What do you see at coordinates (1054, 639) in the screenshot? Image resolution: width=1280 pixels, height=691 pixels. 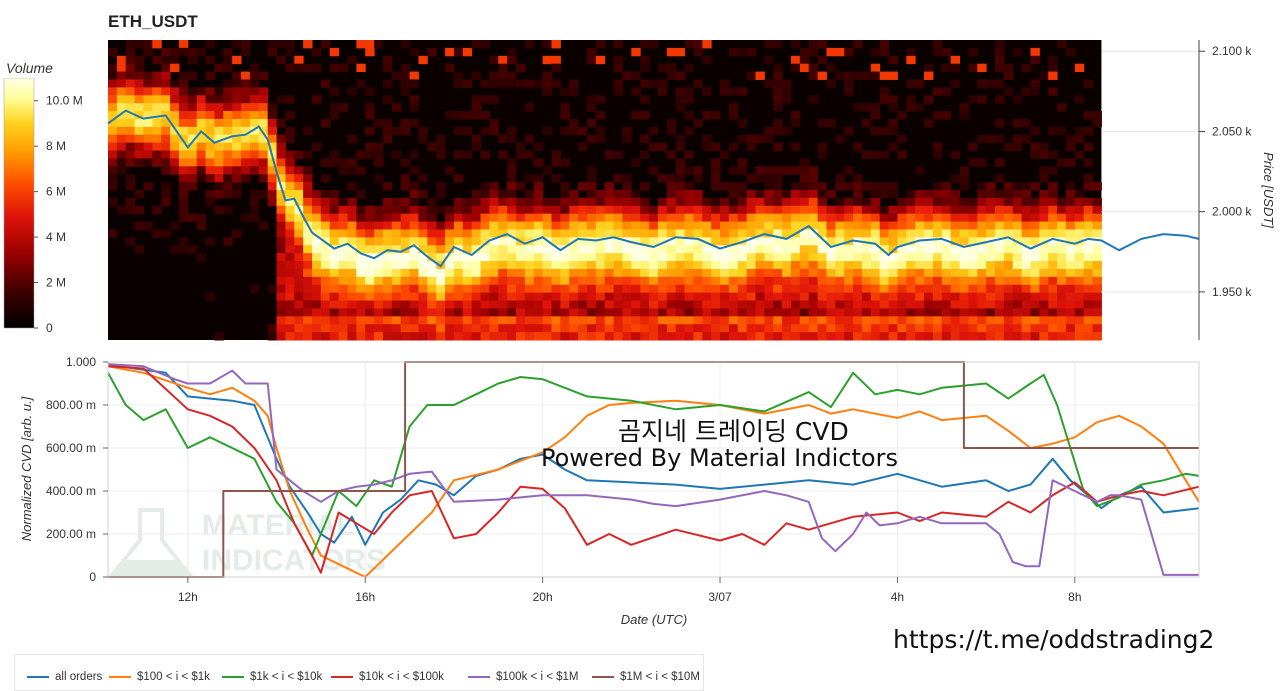 I see `telegram-url: https://t.me/oddstrading2` at bounding box center [1054, 639].